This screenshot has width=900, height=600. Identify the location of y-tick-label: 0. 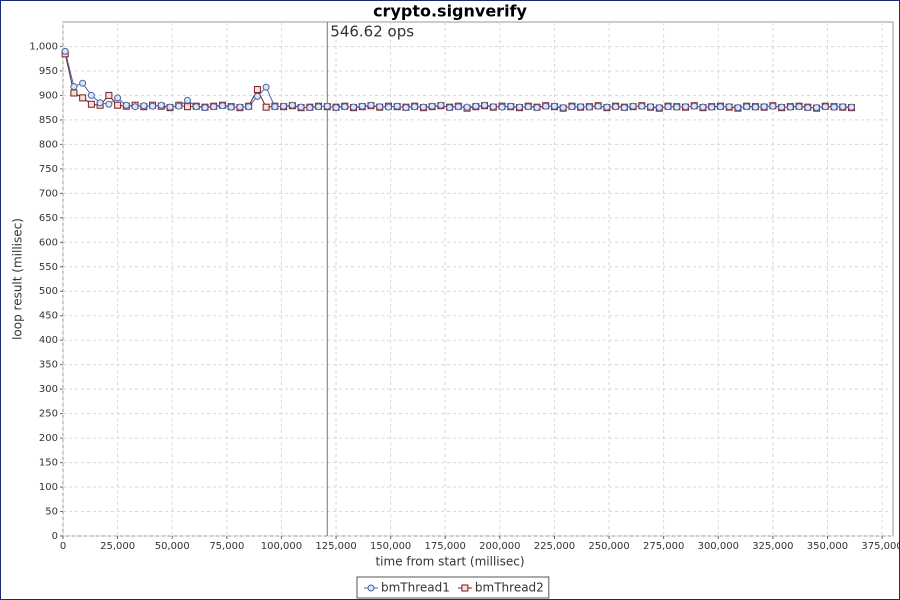
(55, 536).